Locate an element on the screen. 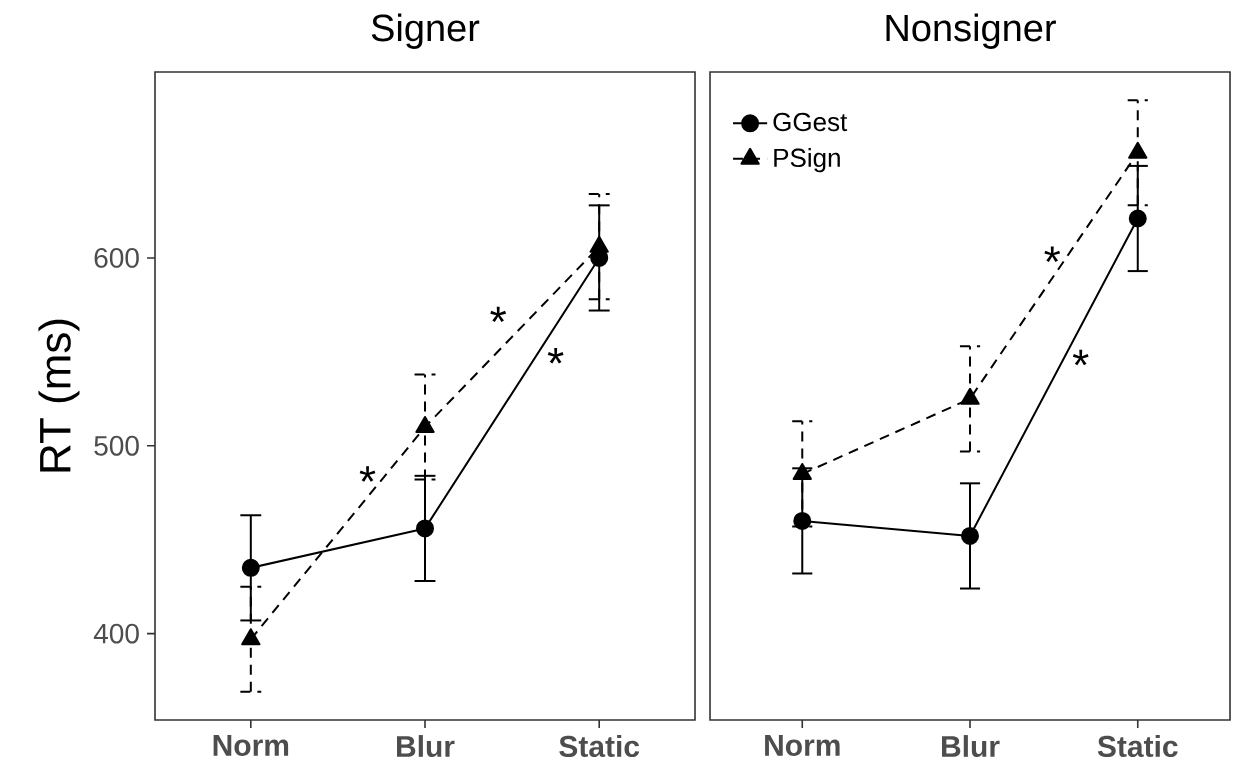 The width and height of the screenshot is (1240, 775). y-axis-title: RT (ms) is located at coordinates (59, 395).